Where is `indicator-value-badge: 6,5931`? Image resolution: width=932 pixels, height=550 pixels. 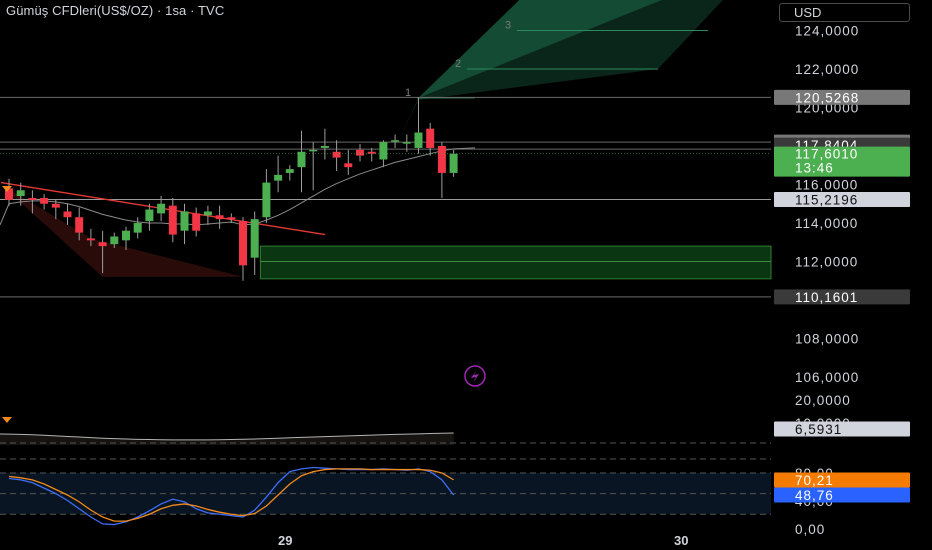
indicator-value-badge: 6,5931 is located at coordinates (818, 429).